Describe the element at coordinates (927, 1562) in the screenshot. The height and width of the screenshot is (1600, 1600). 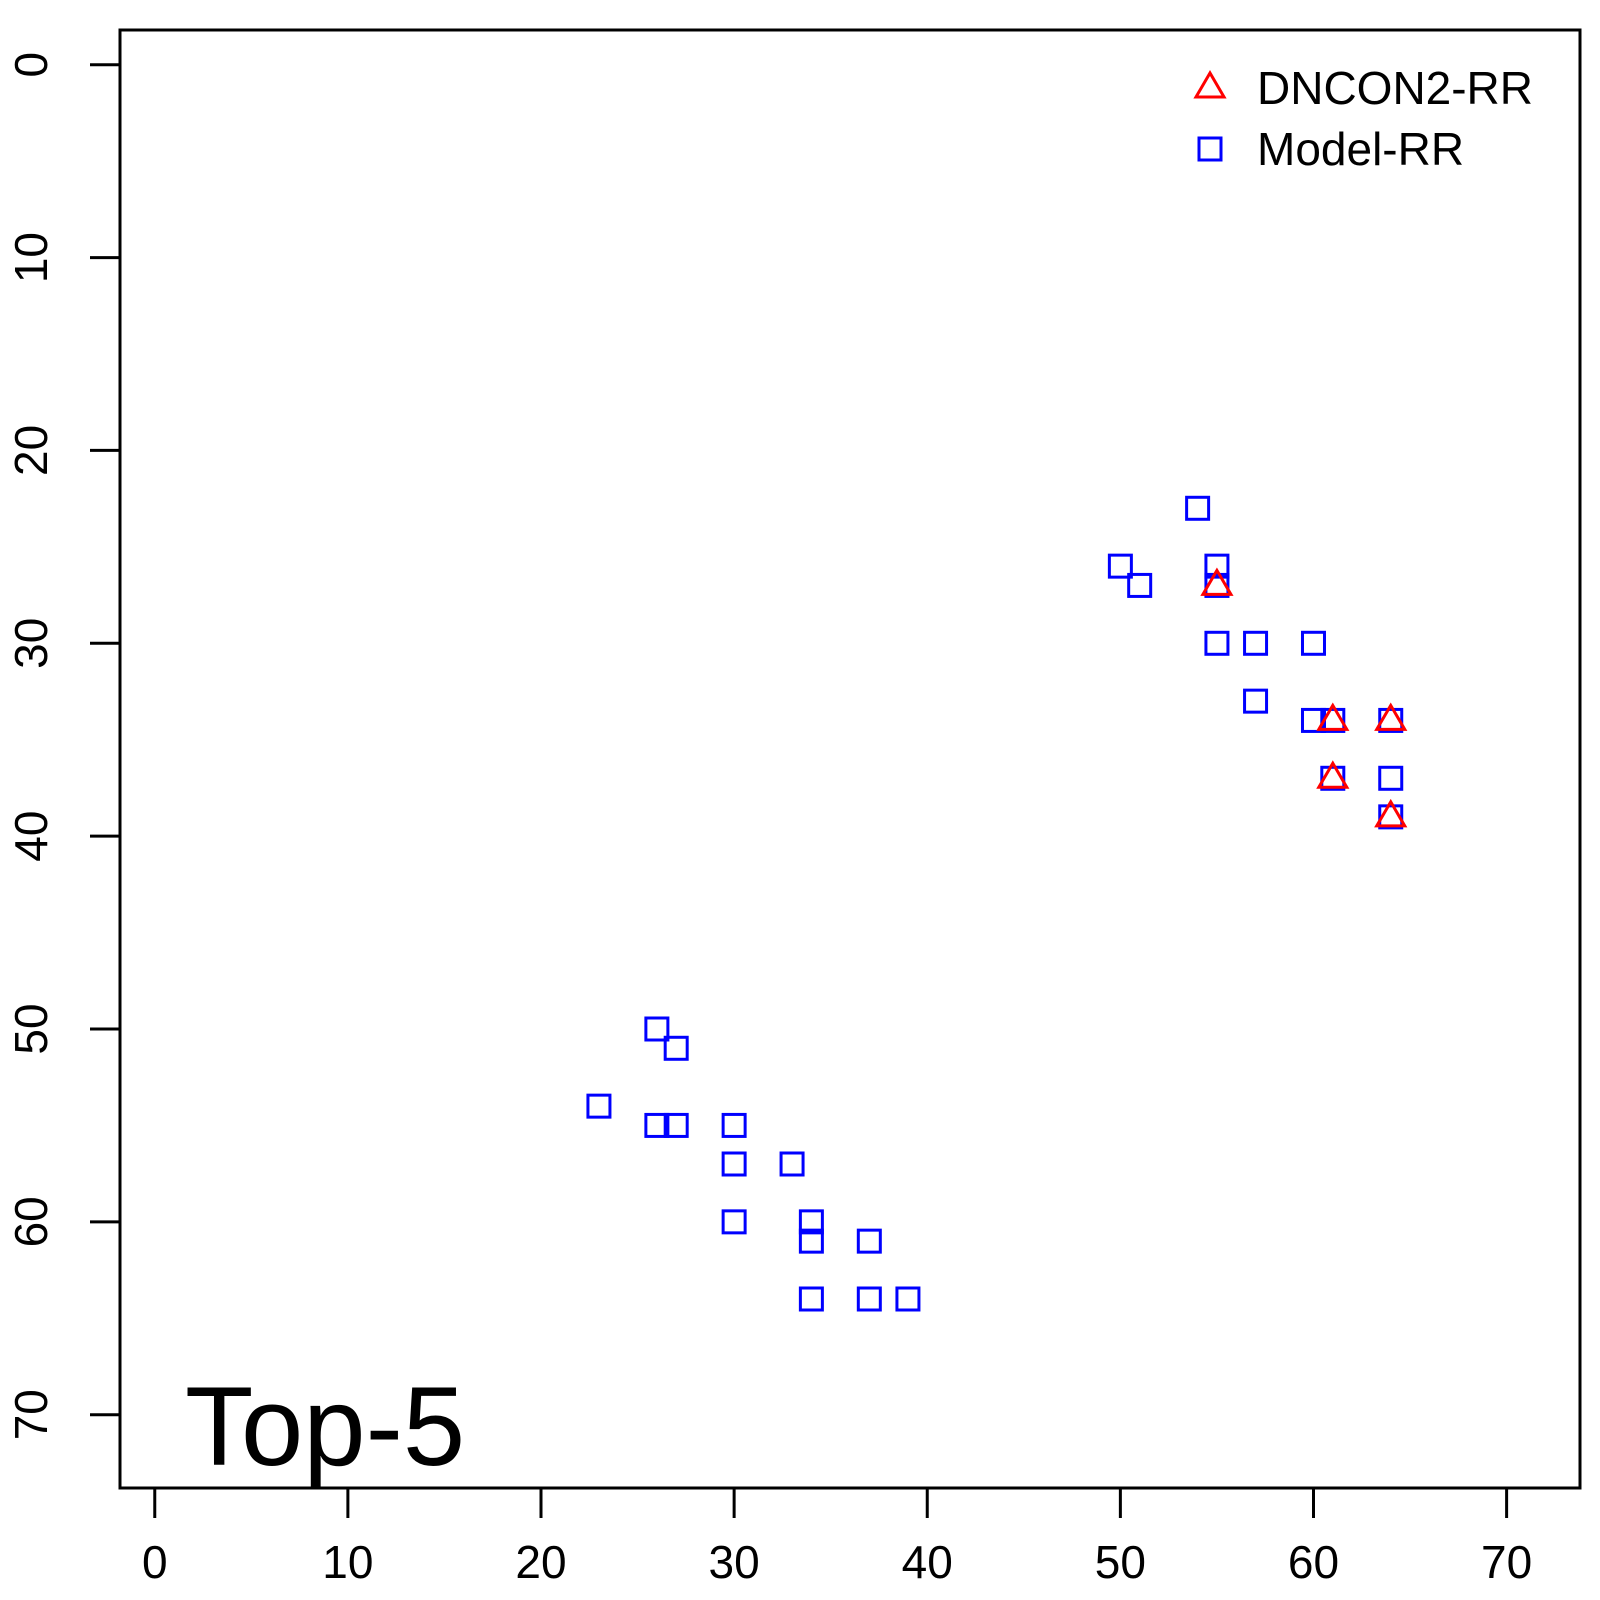
I see `x-tick-label: 40` at that location.